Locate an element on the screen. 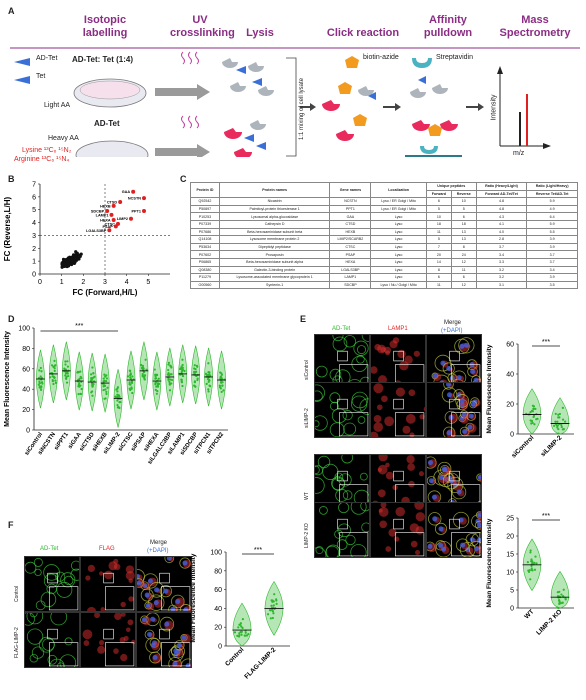 This screenshot has height=700, width=586. th-unique-peptides: Unique peptides is located at coordinates (451, 186).